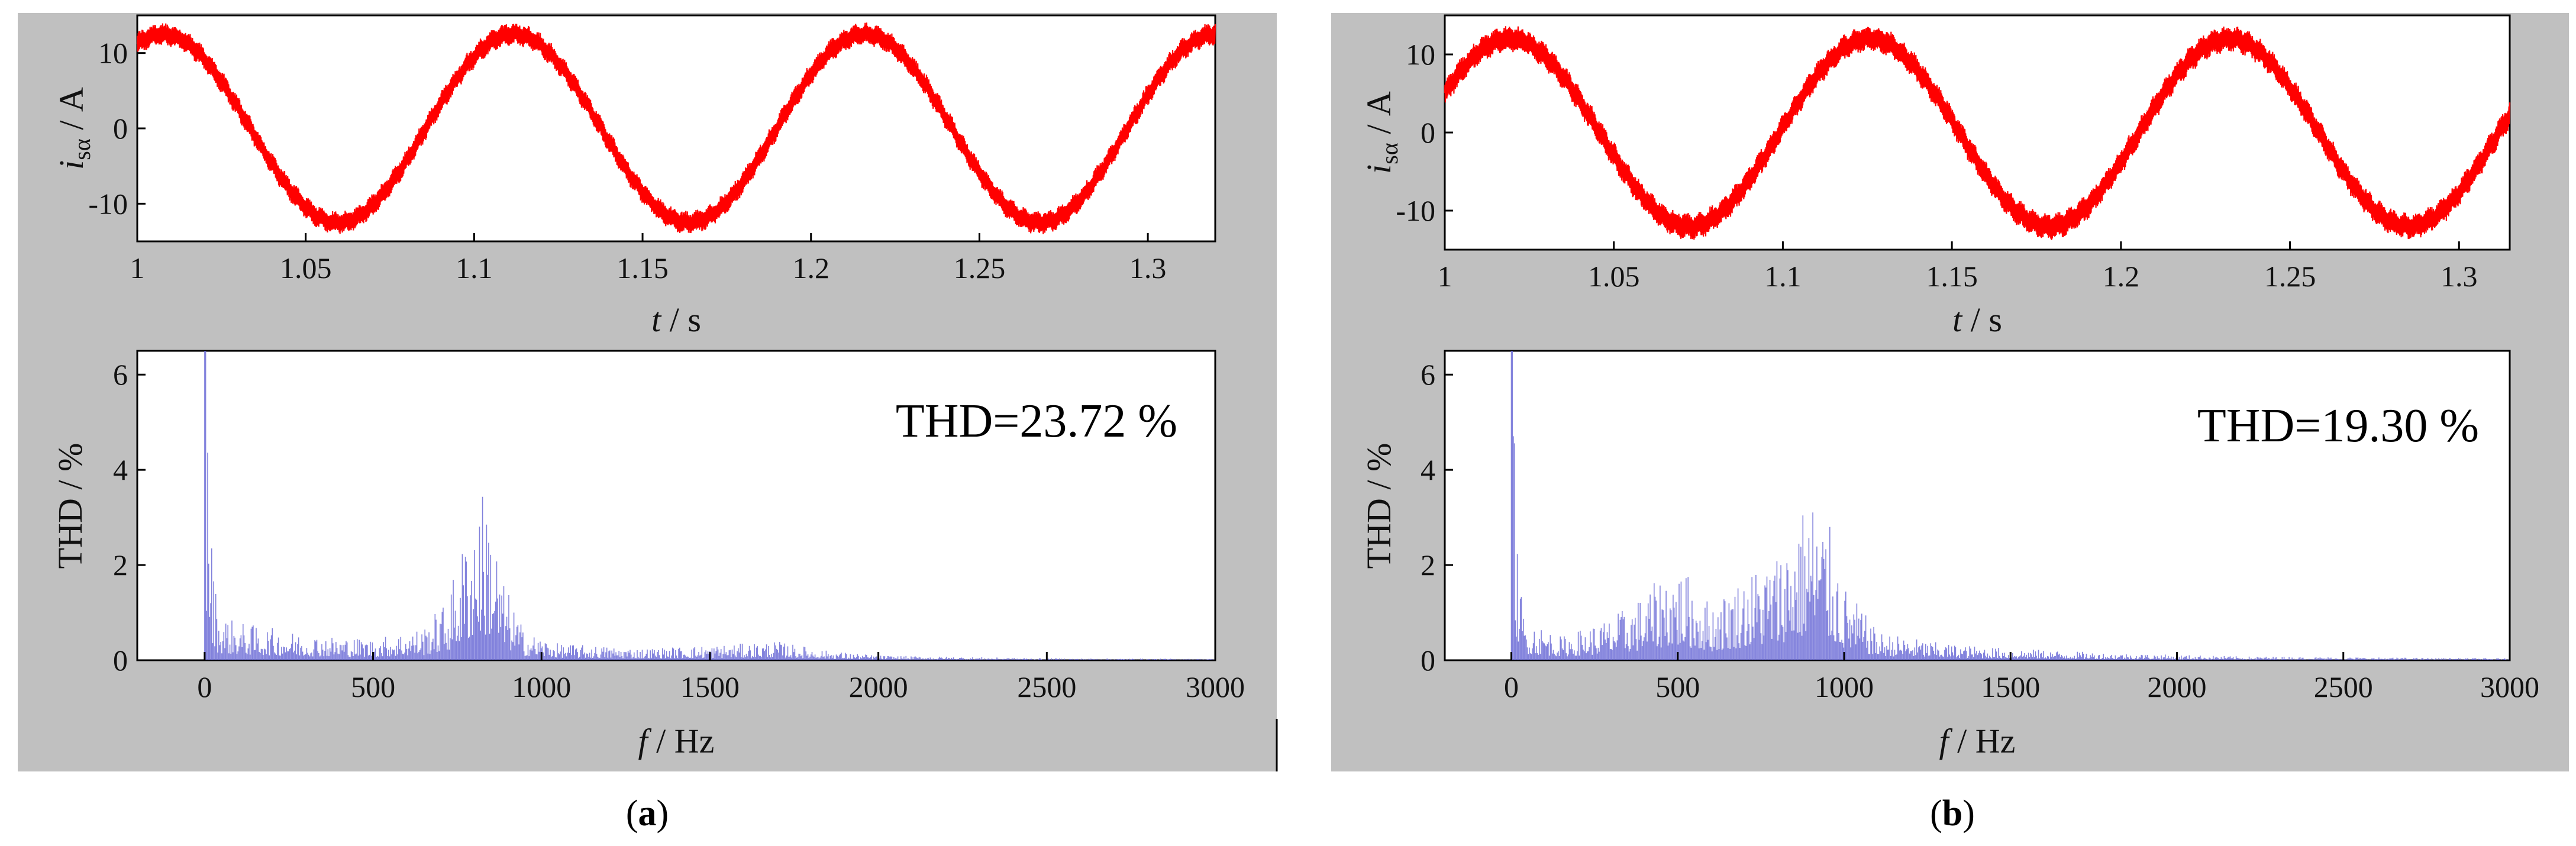 The width and height of the screenshot is (2576, 846). I want to click on panel-a-current-axes, so click(676, 129).